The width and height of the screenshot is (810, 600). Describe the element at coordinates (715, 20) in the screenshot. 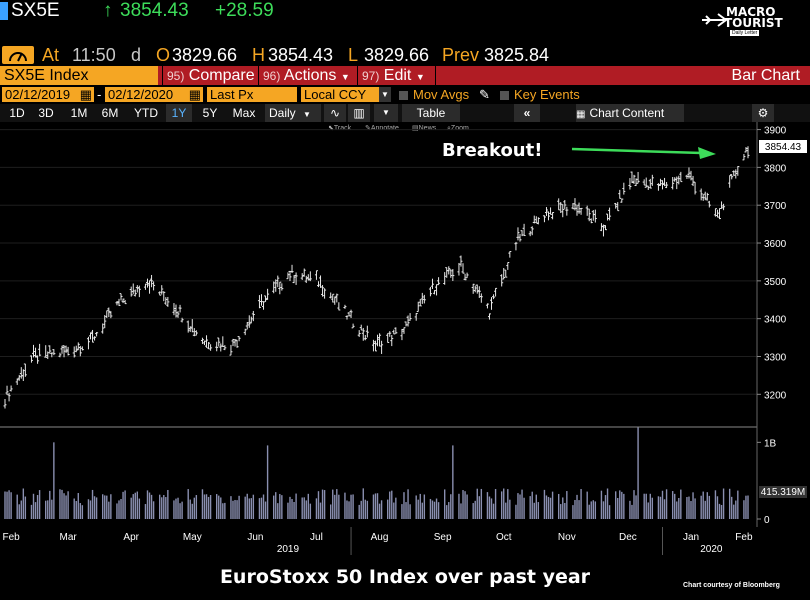

I see `plane-icon` at that location.